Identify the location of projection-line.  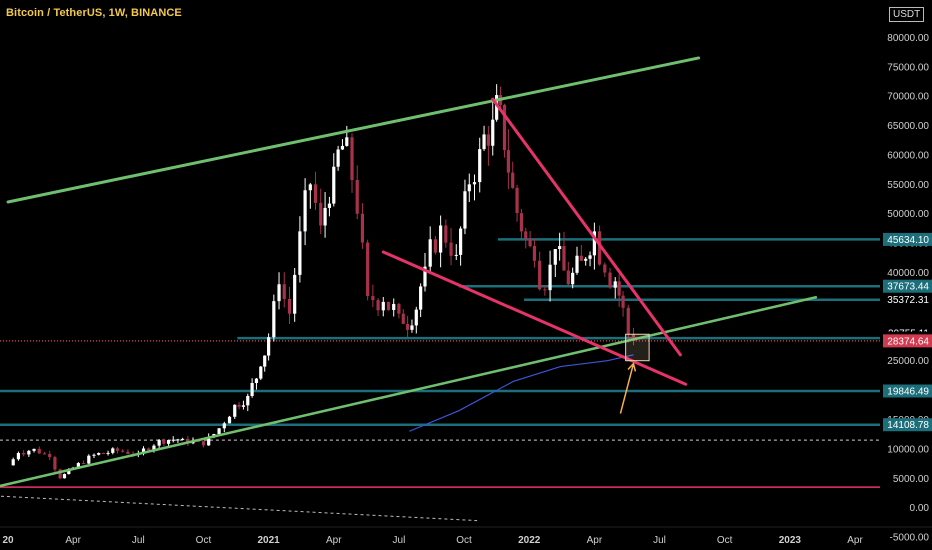
(239, 508).